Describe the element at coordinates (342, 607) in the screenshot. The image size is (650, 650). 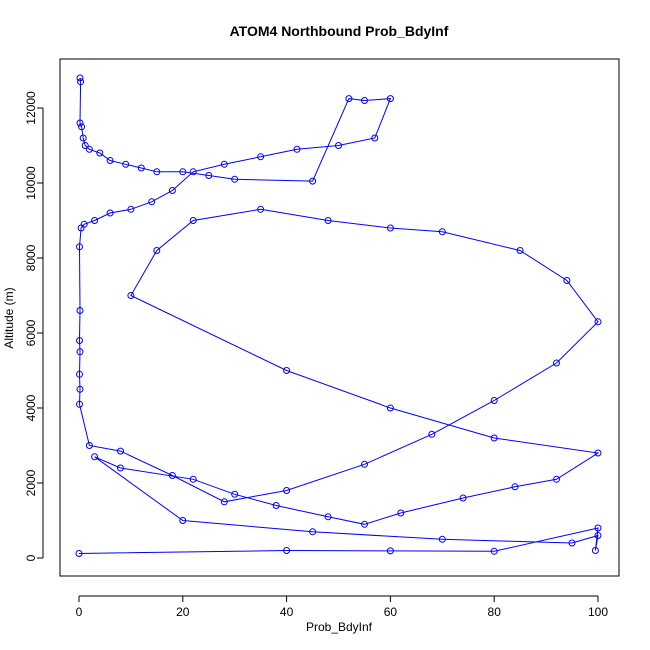
I see `x-axis: 0 20 40 60 80 100` at that location.